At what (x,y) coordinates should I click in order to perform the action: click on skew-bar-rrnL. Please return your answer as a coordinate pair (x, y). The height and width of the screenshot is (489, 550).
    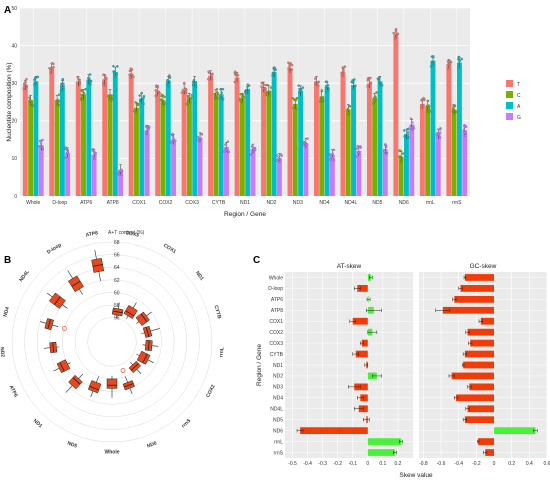
    Looking at the image, I should click on (486, 441).